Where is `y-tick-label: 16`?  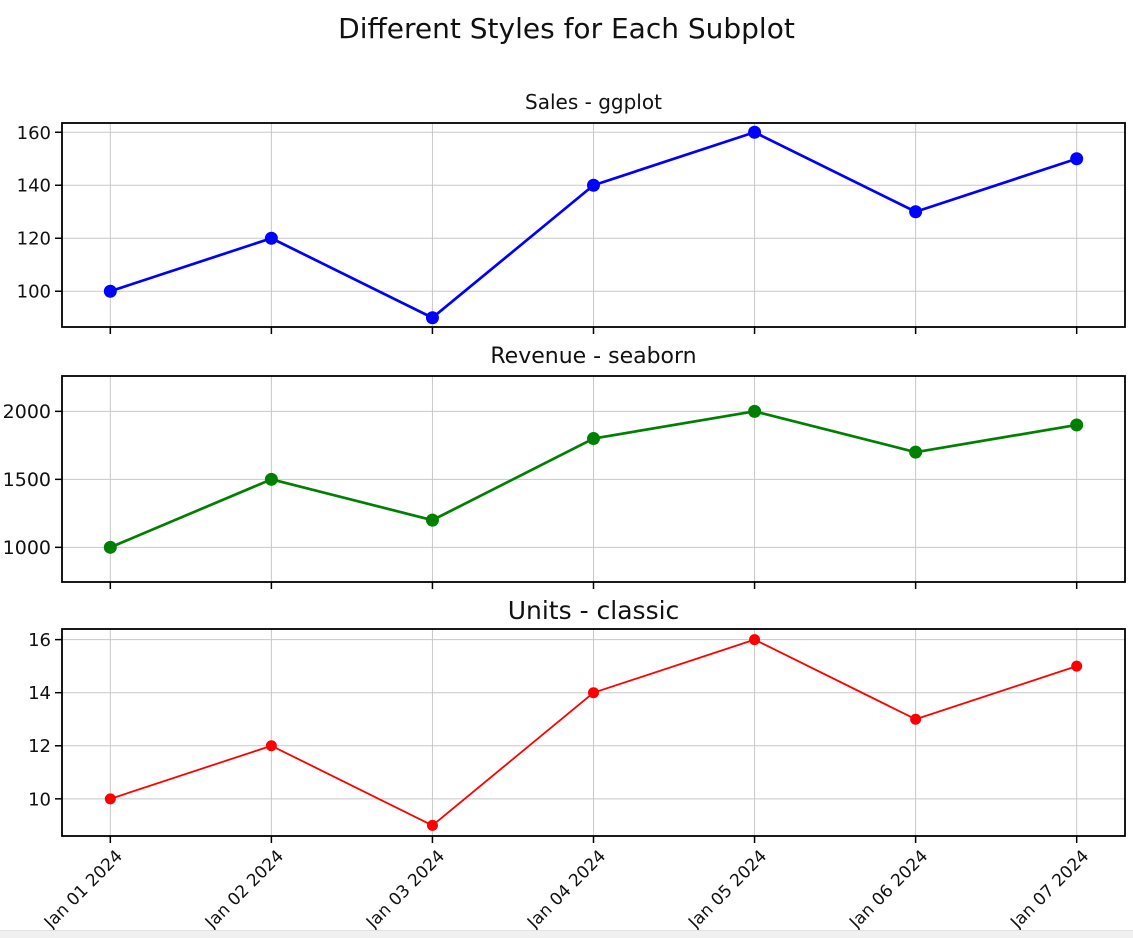 y-tick-label: 16 is located at coordinates (39, 640).